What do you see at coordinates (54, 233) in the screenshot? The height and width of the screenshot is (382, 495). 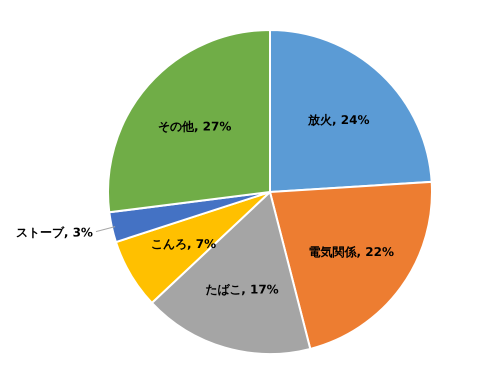 I see `slice-label: ストーブ, 3%` at bounding box center [54, 233].